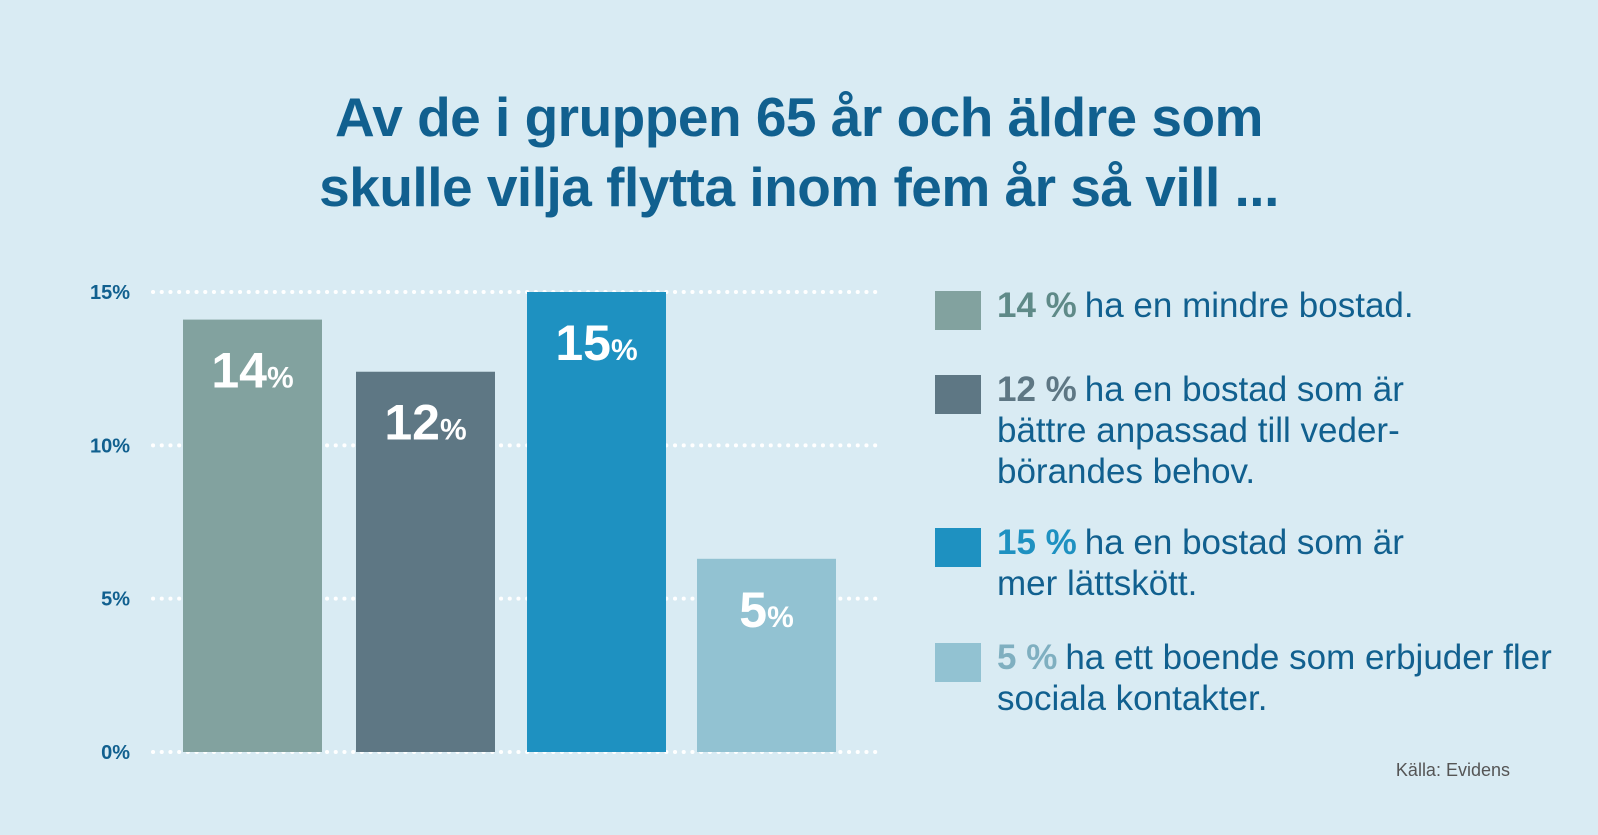  Describe the element at coordinates (596, 343) in the screenshot. I see `bar-data-label: 15%` at that location.